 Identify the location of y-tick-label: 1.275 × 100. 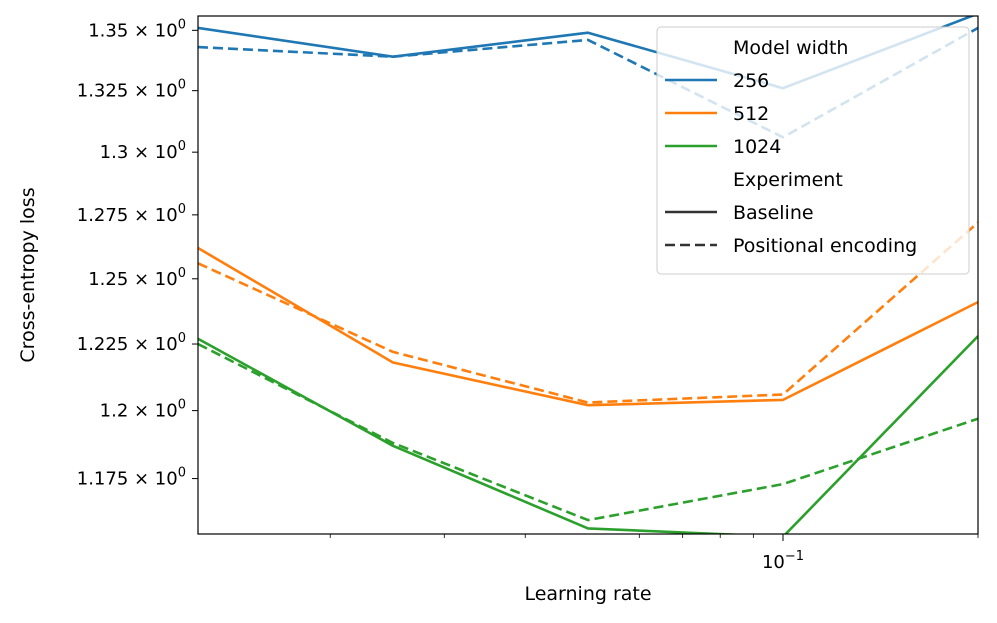
(131, 214).